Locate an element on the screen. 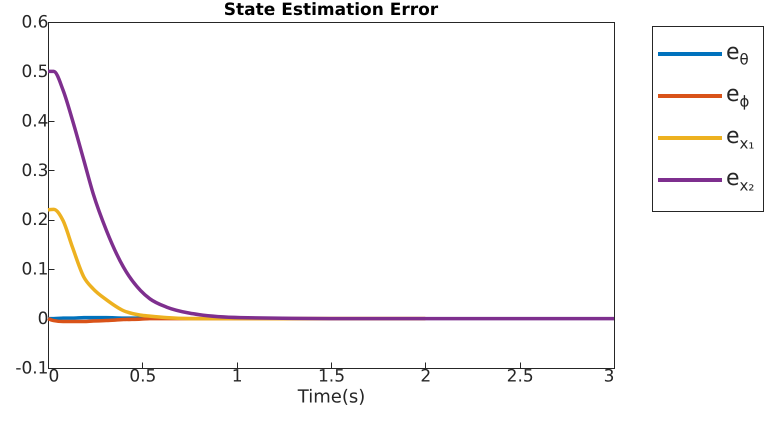 The width and height of the screenshot is (769, 426). legend-label: e$_{ϕ}$ is located at coordinates (738, 96).